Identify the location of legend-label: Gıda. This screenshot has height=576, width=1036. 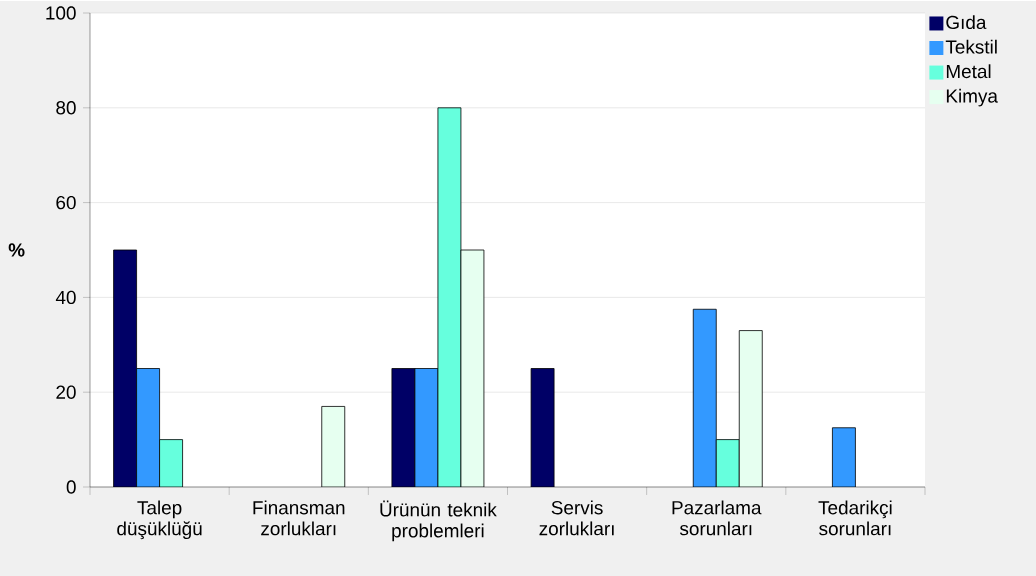
(966, 22).